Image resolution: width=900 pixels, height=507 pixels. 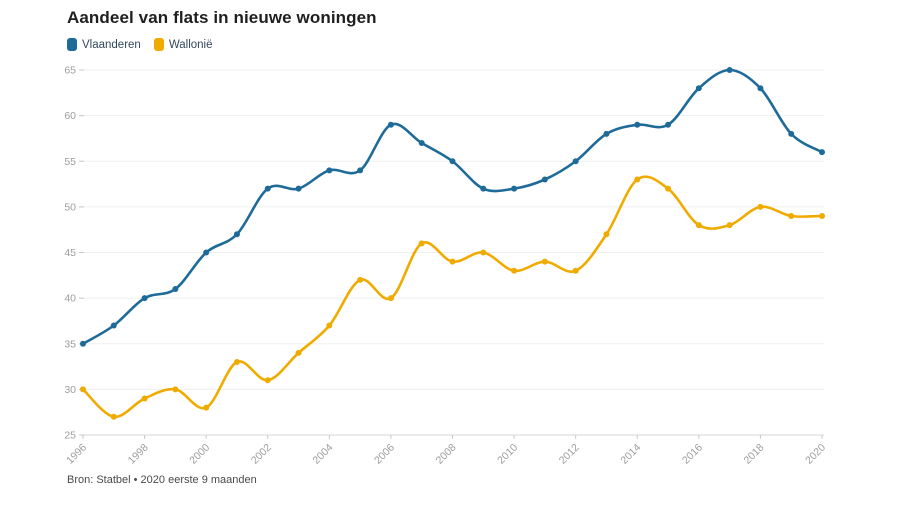 I want to click on legend-label-vlaanderen: Vlaanderen, so click(x=111, y=44).